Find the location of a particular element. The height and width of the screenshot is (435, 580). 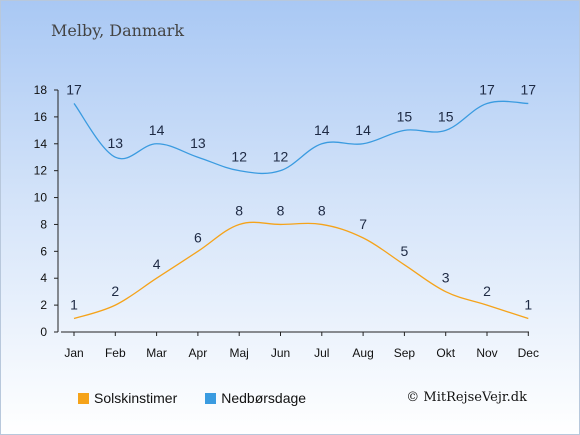

legend-label-precipitation: Nedbørsdage is located at coordinates (264, 398).